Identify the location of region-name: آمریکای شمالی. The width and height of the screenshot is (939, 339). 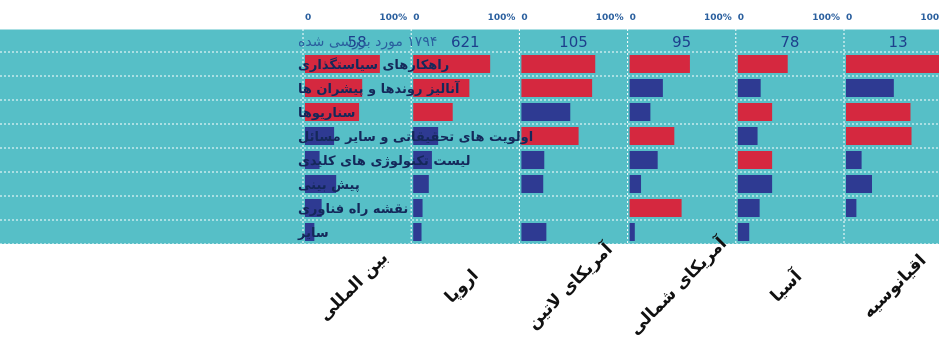
(678, 285).